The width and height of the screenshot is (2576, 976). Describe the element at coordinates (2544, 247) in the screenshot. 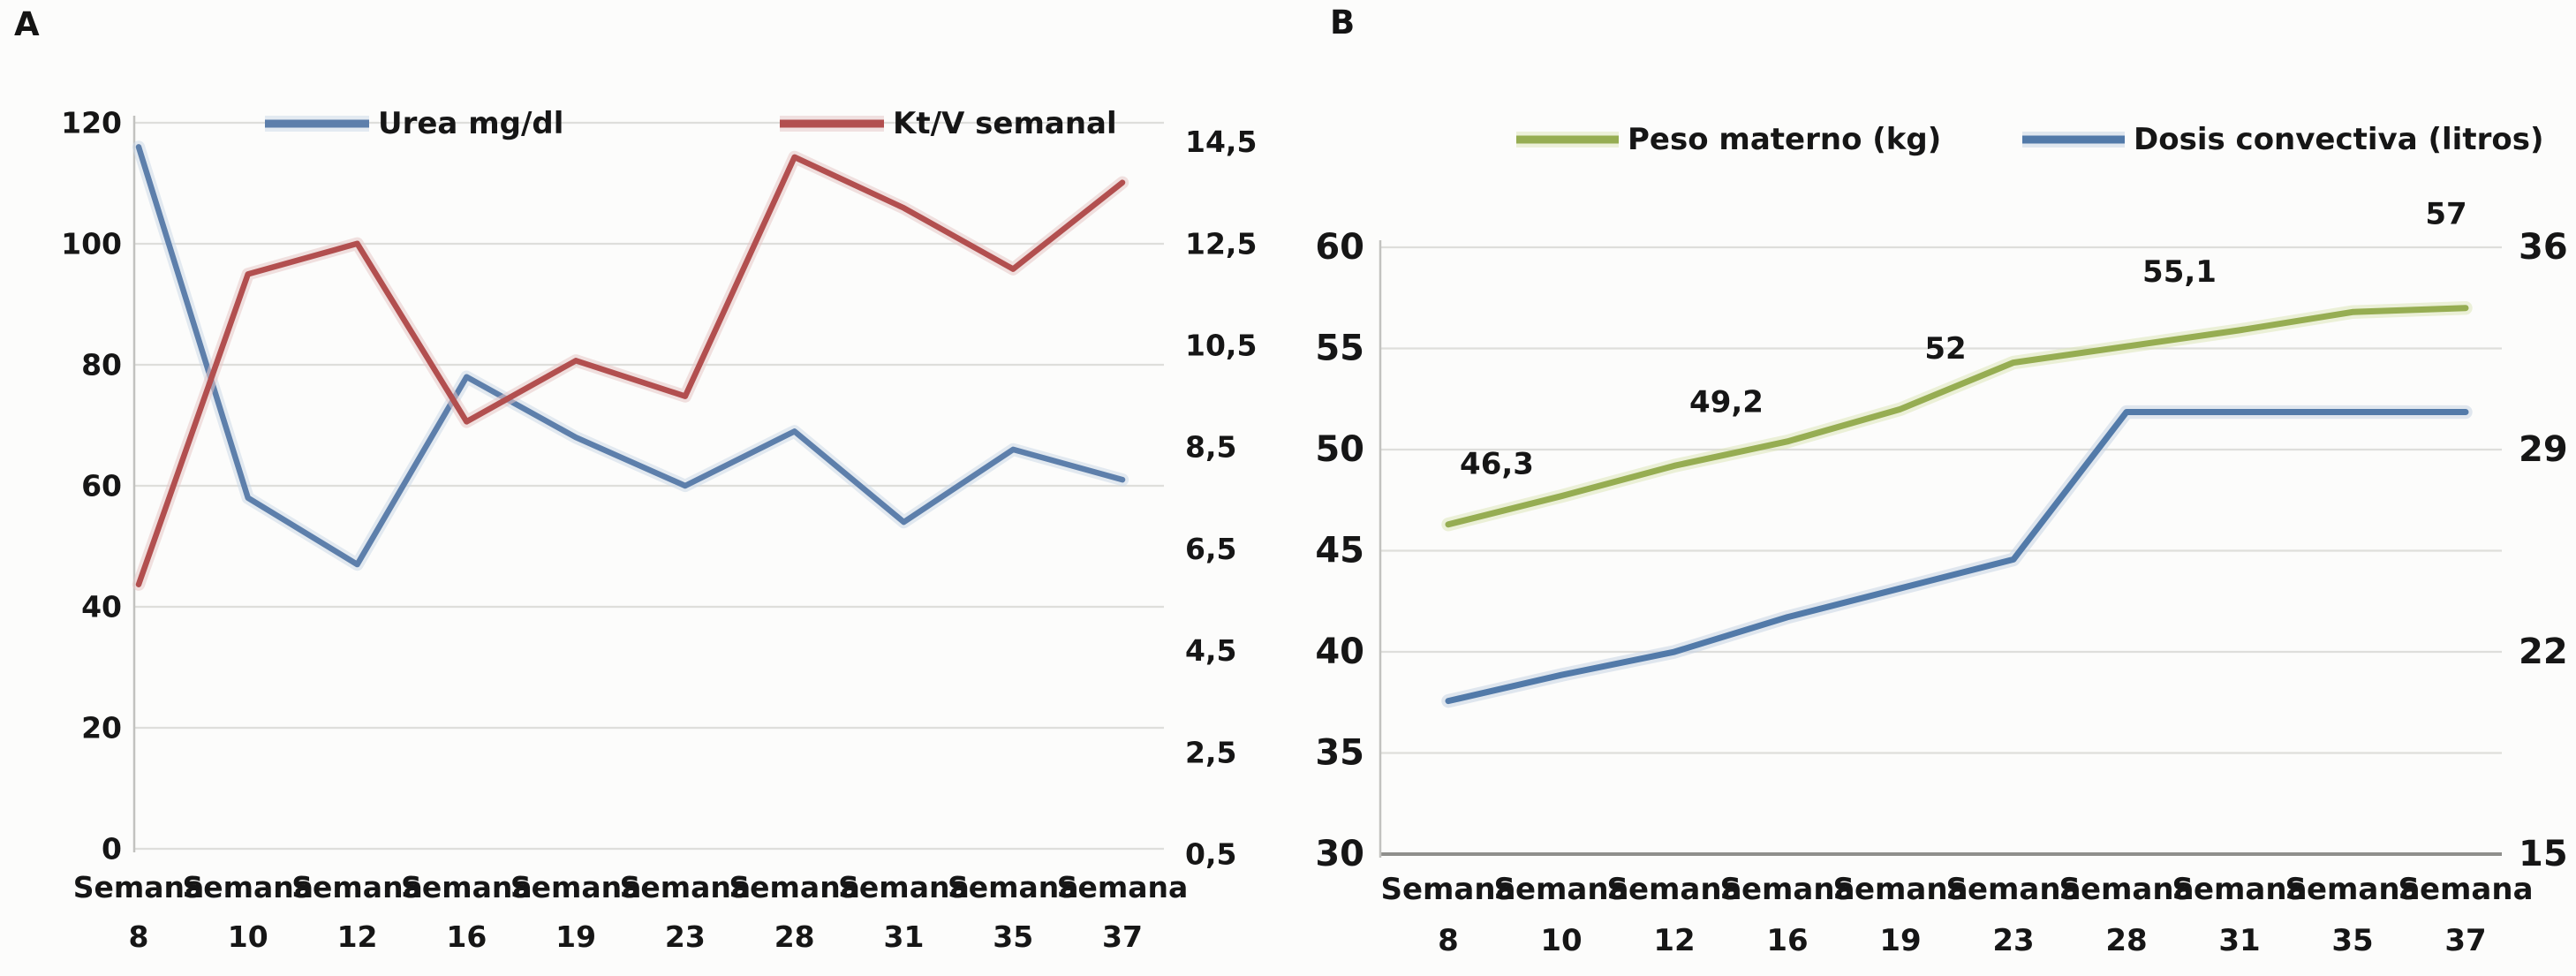

I see `right-axis-tick-label: 36` at that location.